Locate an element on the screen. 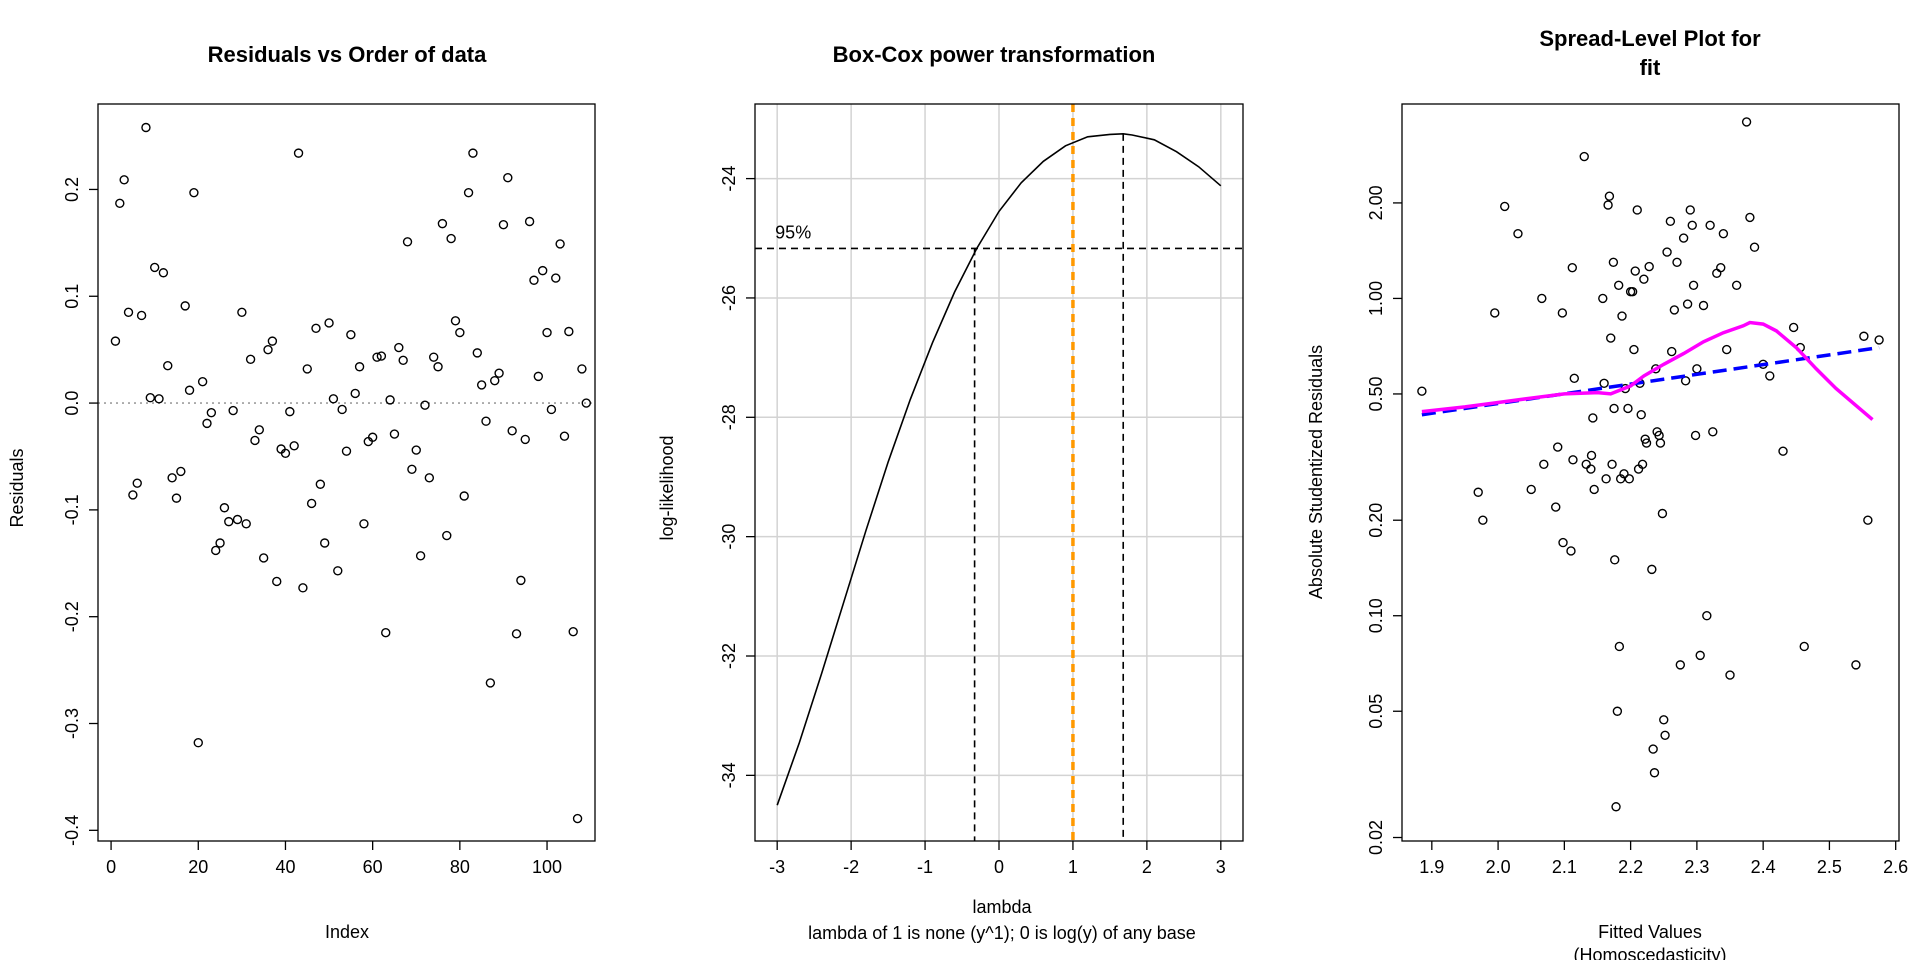 This screenshot has height=965, width=1920. panel3-ylabel: Absolute Studentized Residuals is located at coordinates (1316, 472).